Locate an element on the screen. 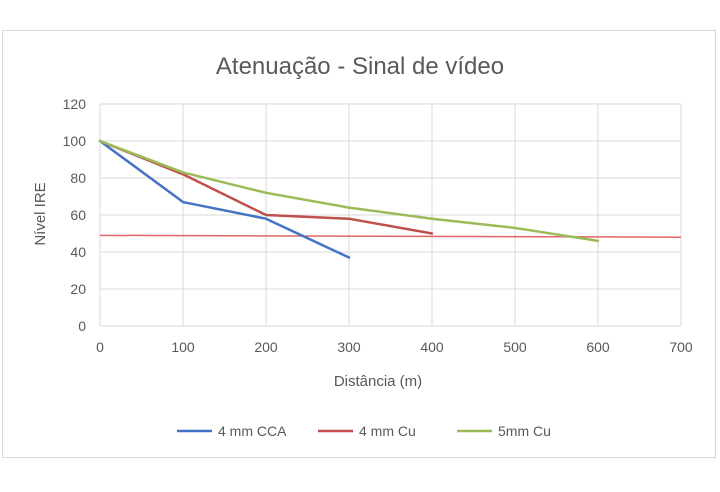 This screenshot has width=720, height=492. legend-label: 4 mm Cu is located at coordinates (387, 431).